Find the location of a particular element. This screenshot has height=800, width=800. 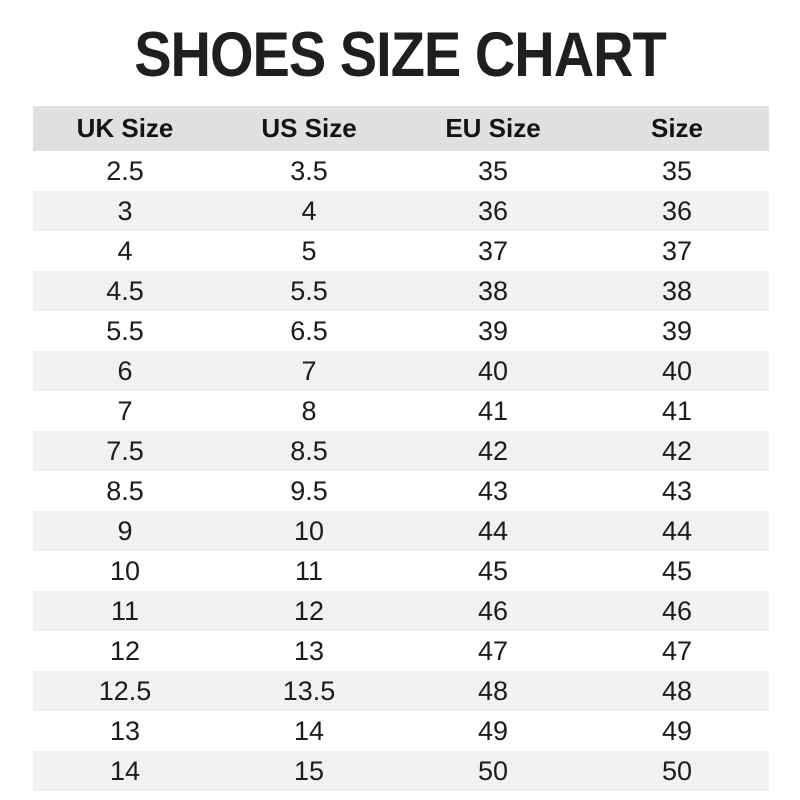

table-cell: 3 is located at coordinates (125, 210).